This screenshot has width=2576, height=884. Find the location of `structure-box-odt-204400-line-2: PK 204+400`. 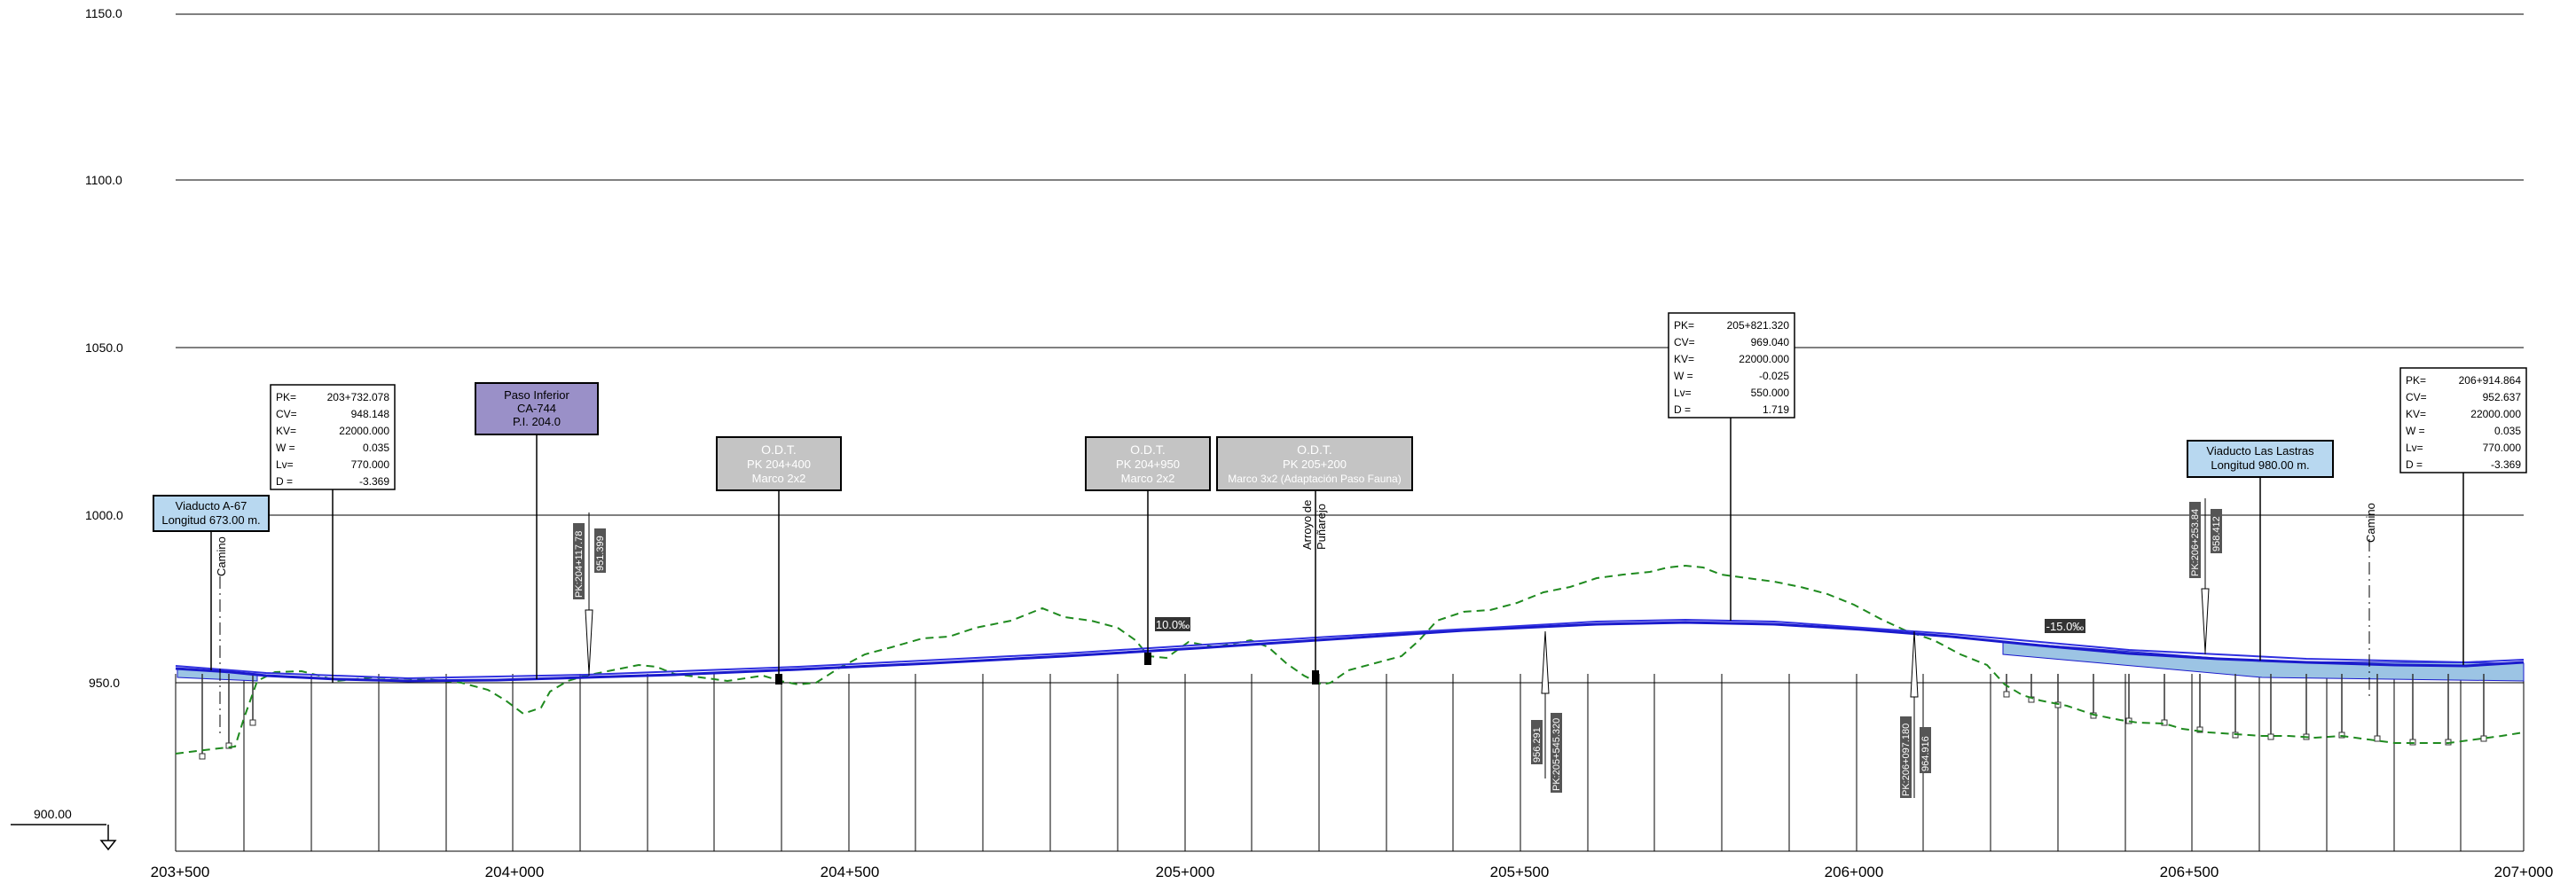

structure-box-odt-204400-line-2: PK 204+400 is located at coordinates (779, 464).